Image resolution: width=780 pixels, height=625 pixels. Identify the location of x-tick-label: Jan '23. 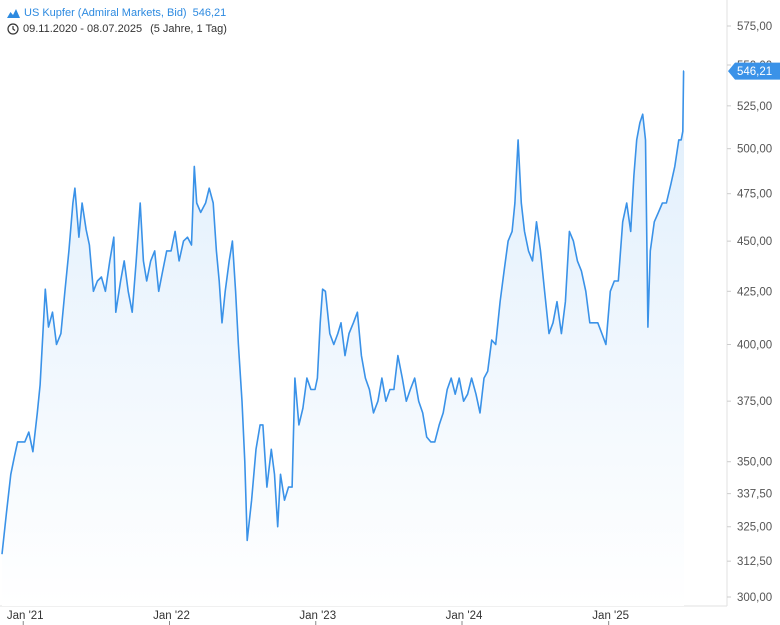
(317, 616).